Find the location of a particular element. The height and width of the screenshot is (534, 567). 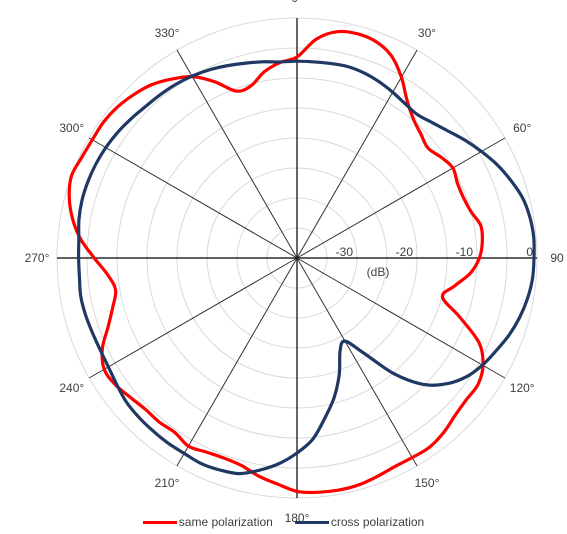

legend-label-same-polarization: same polarization is located at coordinates (225, 522).